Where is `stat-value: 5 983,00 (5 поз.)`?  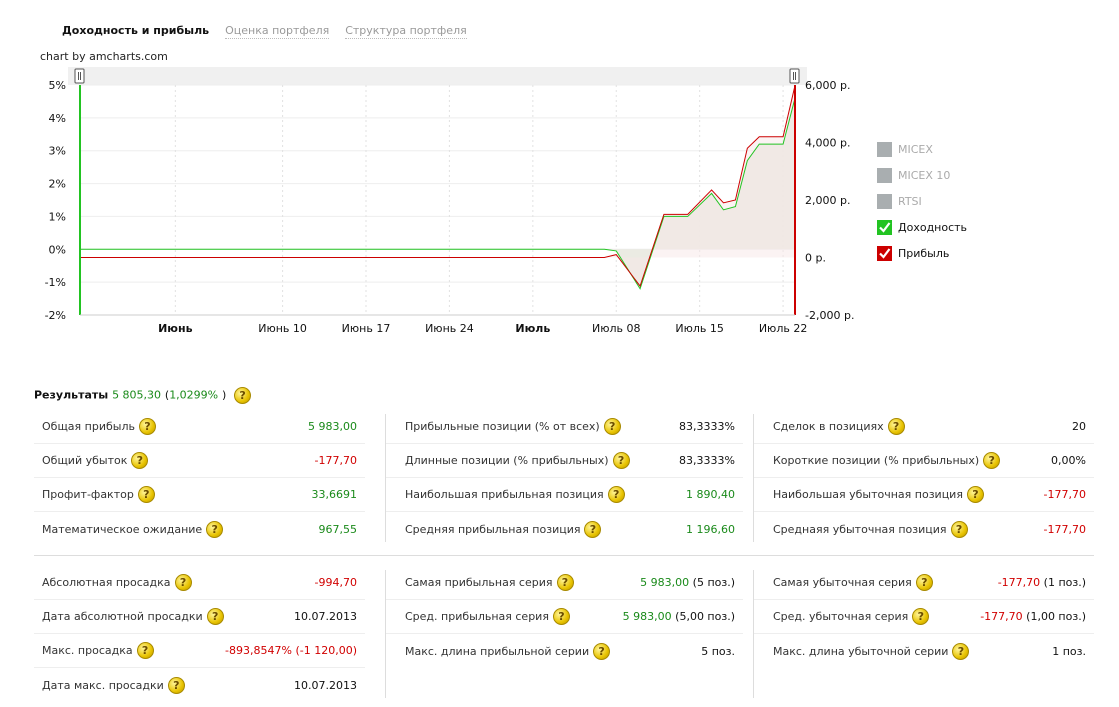 stat-value: 5 983,00 (5 поз.) is located at coordinates (687, 582).